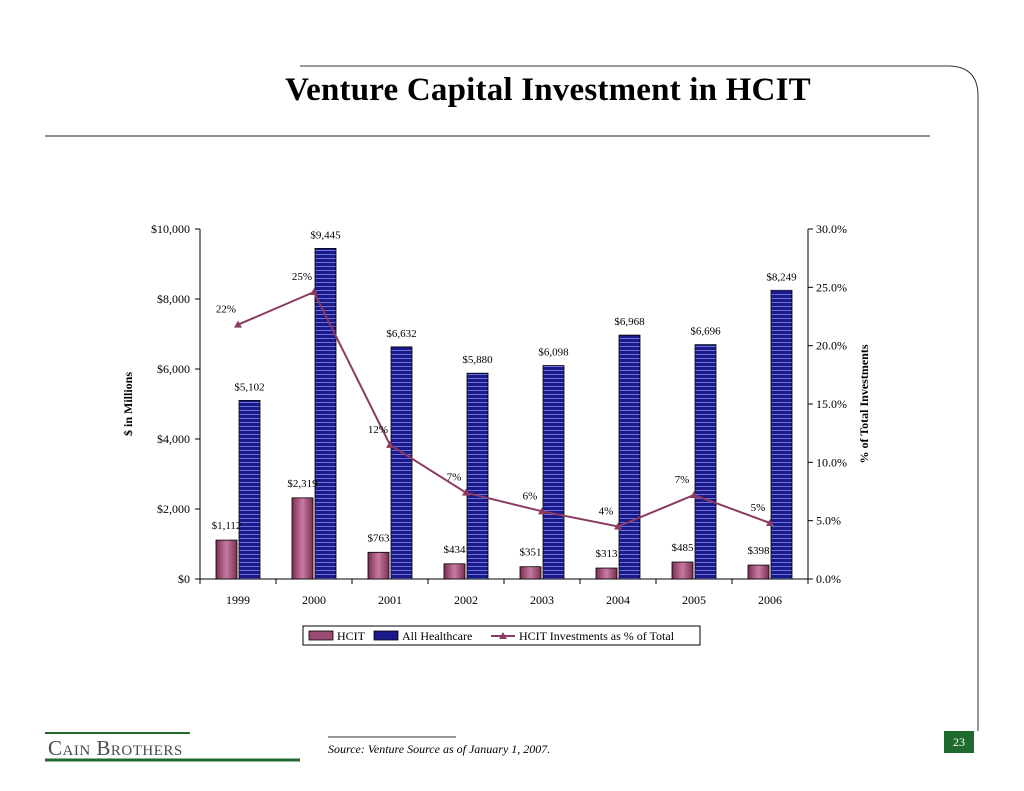 The height and width of the screenshot is (791, 1024). What do you see at coordinates (531, 553) in the screenshot?
I see `data-label-hcit: $351` at bounding box center [531, 553].